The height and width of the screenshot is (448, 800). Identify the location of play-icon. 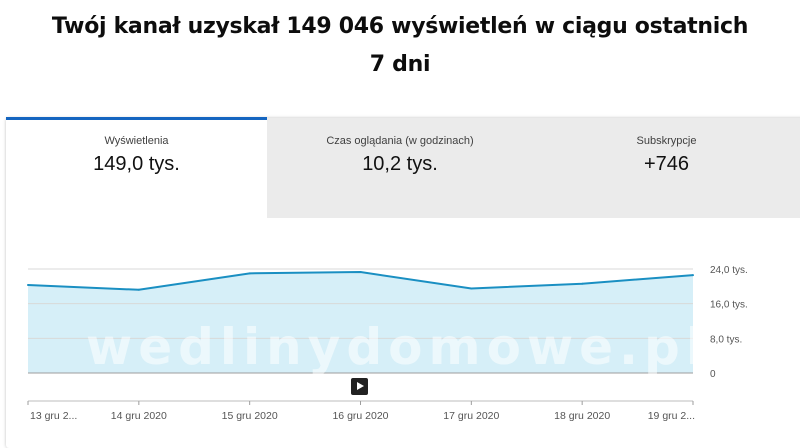
(359, 386).